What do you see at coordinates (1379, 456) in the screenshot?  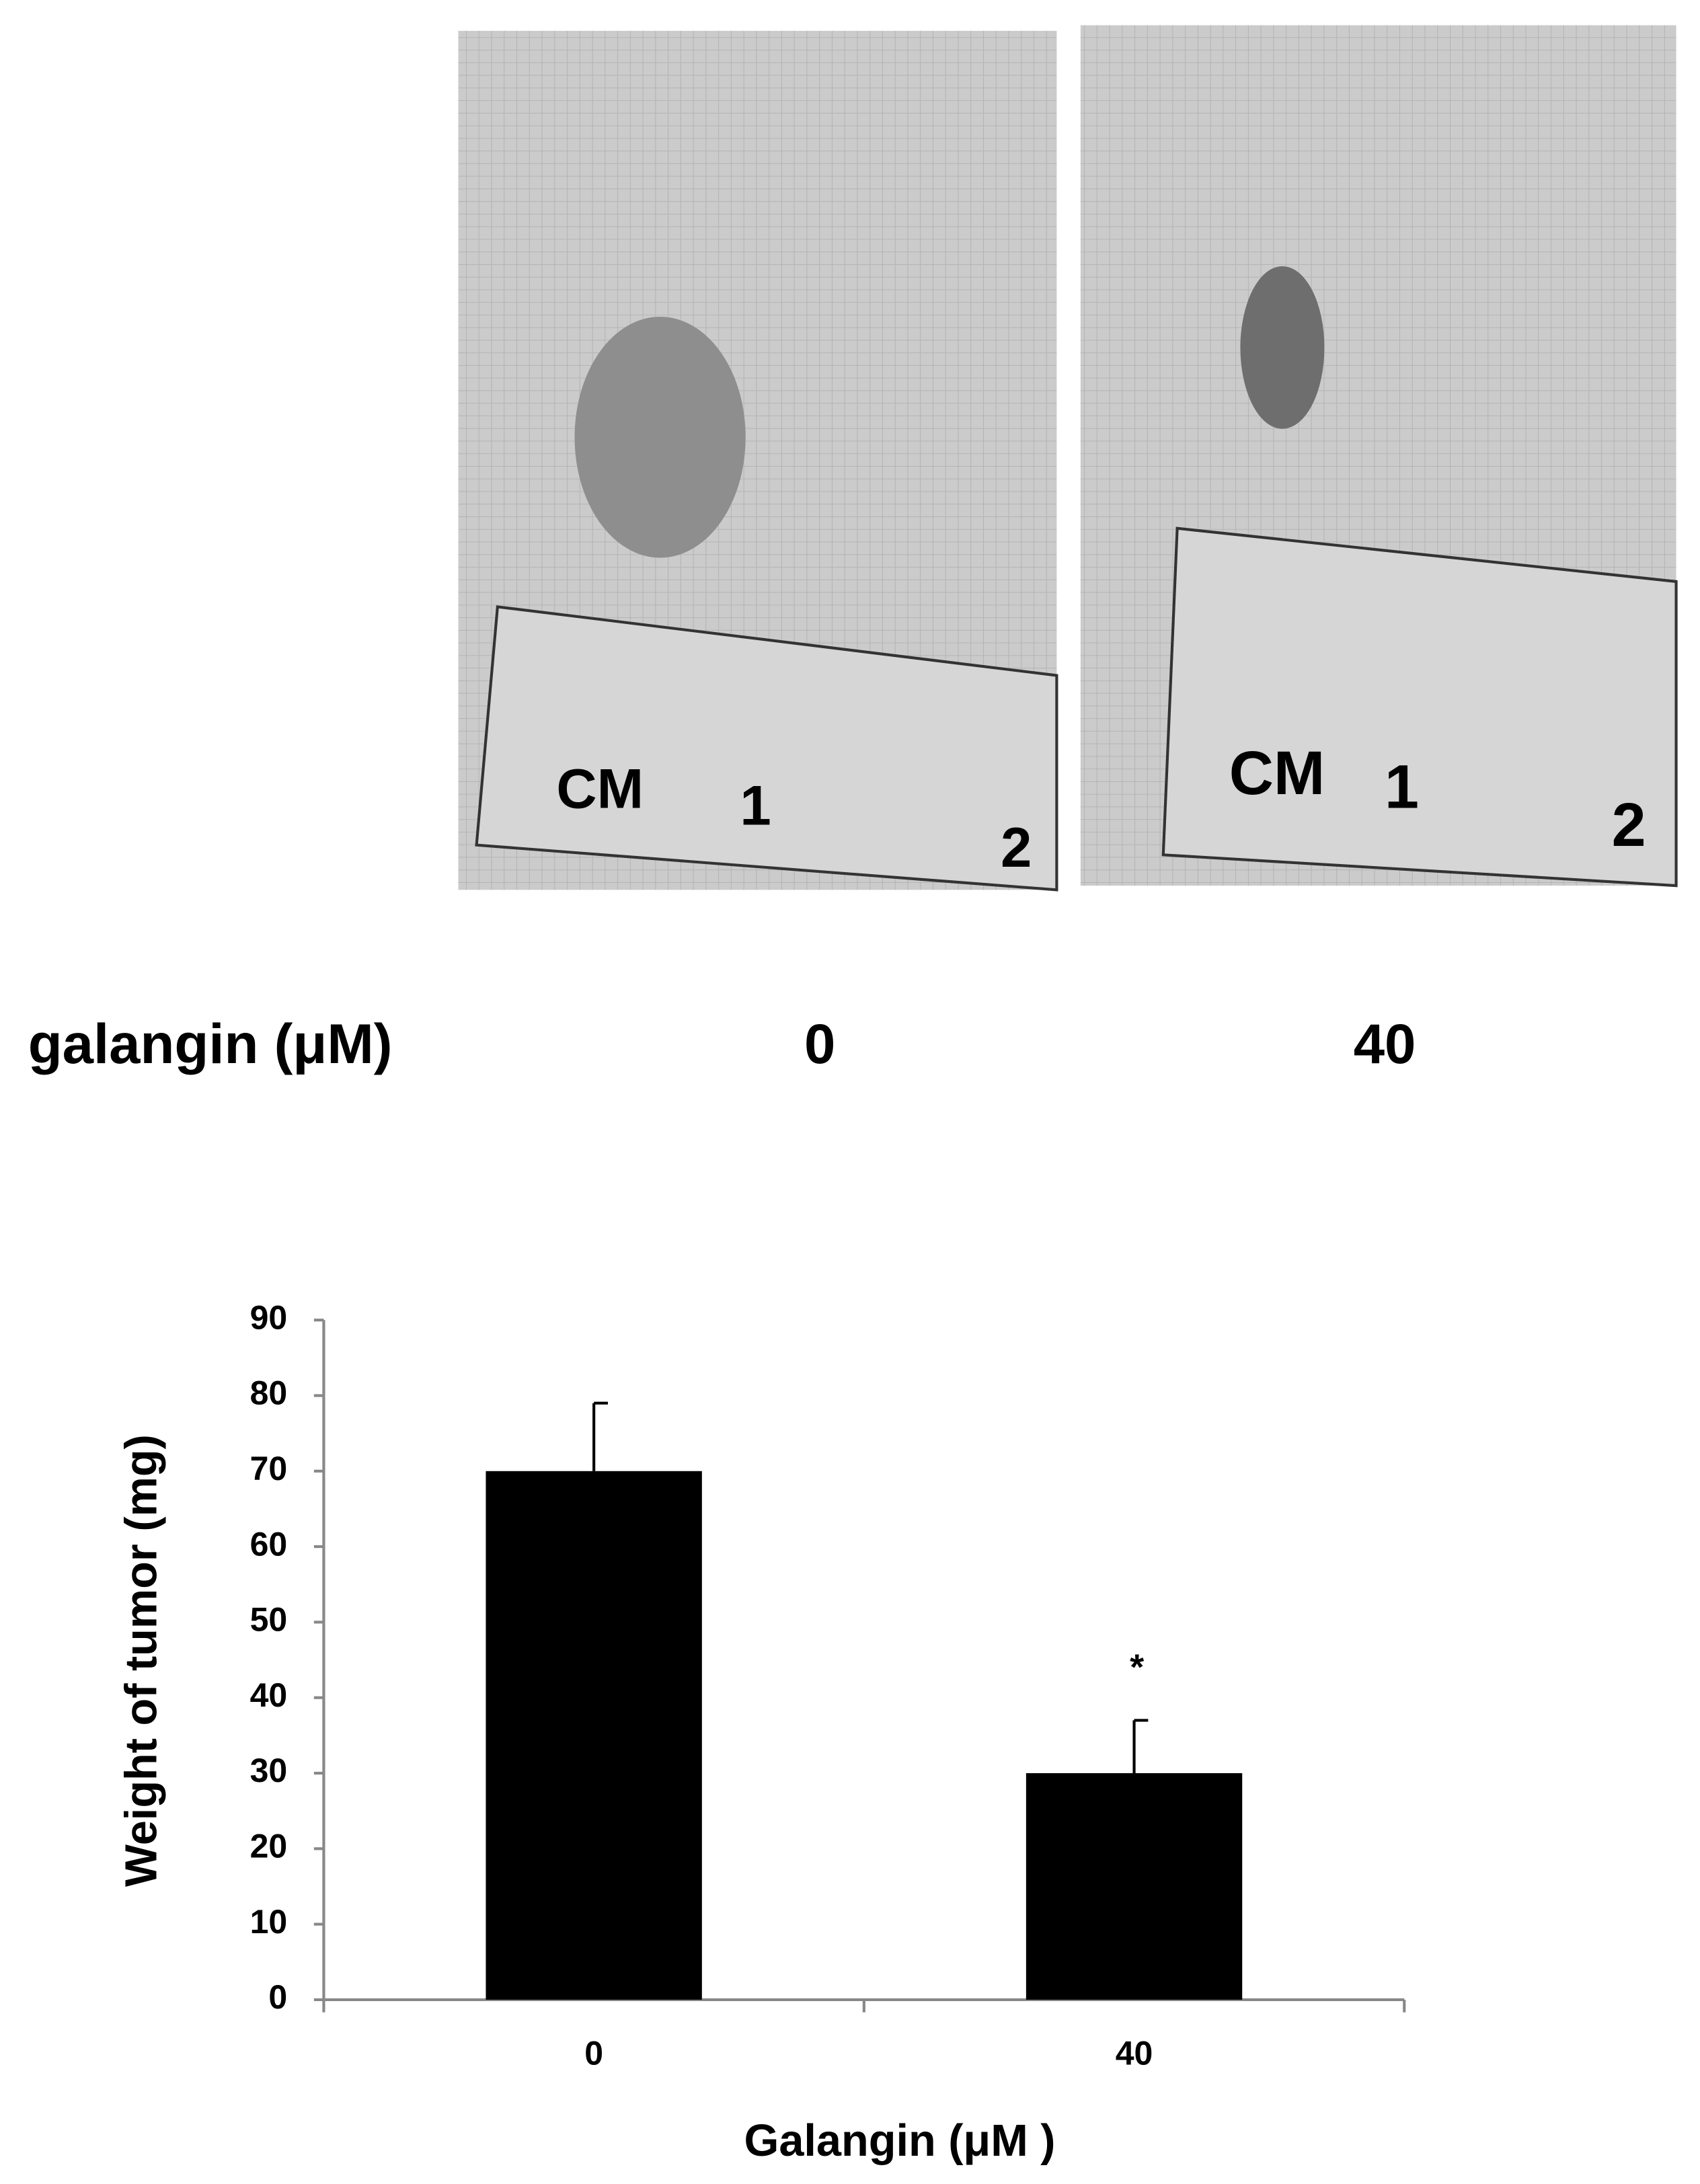 I see `photo-right` at bounding box center [1379, 456].